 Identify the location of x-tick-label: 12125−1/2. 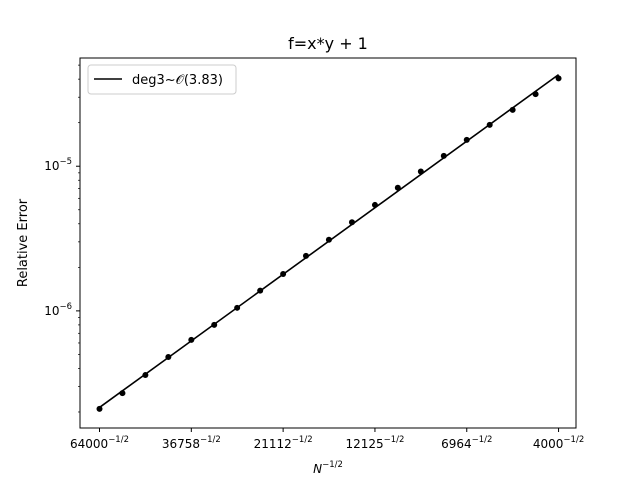
(374, 443).